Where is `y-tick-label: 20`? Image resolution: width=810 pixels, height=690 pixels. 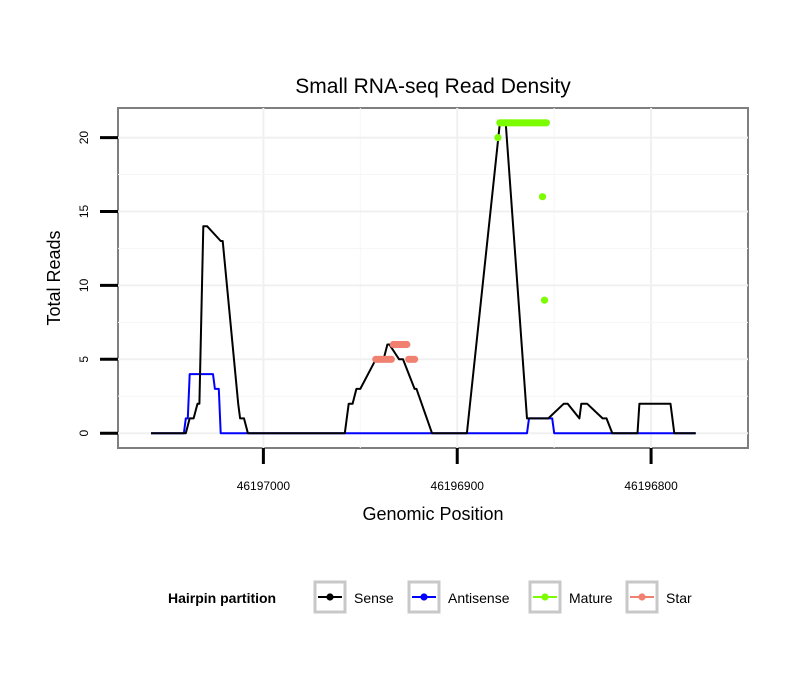 y-tick-label: 20 is located at coordinates (84, 138).